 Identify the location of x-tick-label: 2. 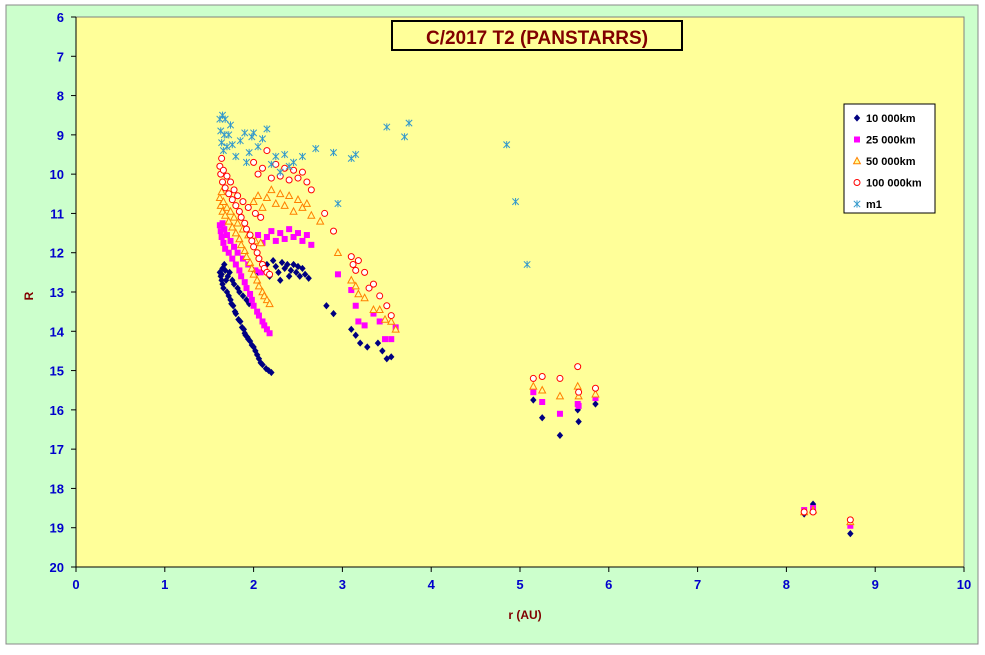
(253, 584).